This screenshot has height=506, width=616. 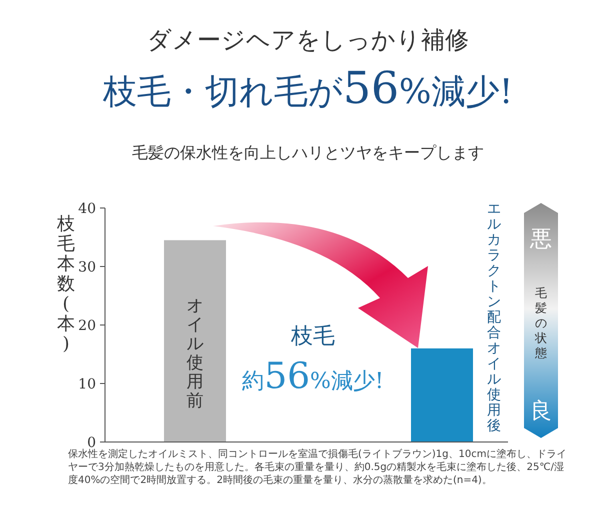 What do you see at coordinates (318, 467) in the screenshot?
I see `text: 保水性を測定したオイルミスト、同コントロールを室温で損傷毛(ライトブラウン)1g、10cmに塗布し、ドライヤーで3分加熱乾燥したものを用意した。各毛束の重量を量り、約0.5gの精製水を毛束に塗布した後、25℃/湿度40%の空間で2時間放置する。2時間後の毛束の重量を量り、水分の蒸散量を求めた(n=4)。` at bounding box center [318, 467].